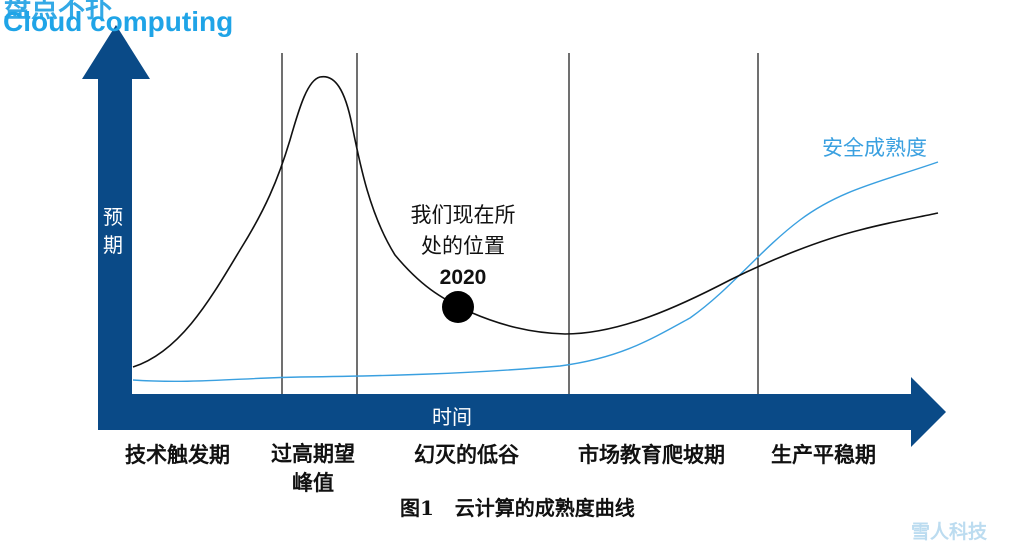 The height and width of the screenshot is (547, 1028). What do you see at coordinates (177, 454) in the screenshot?
I see `stage-label-technology-trigger: 技术触发期` at bounding box center [177, 454].